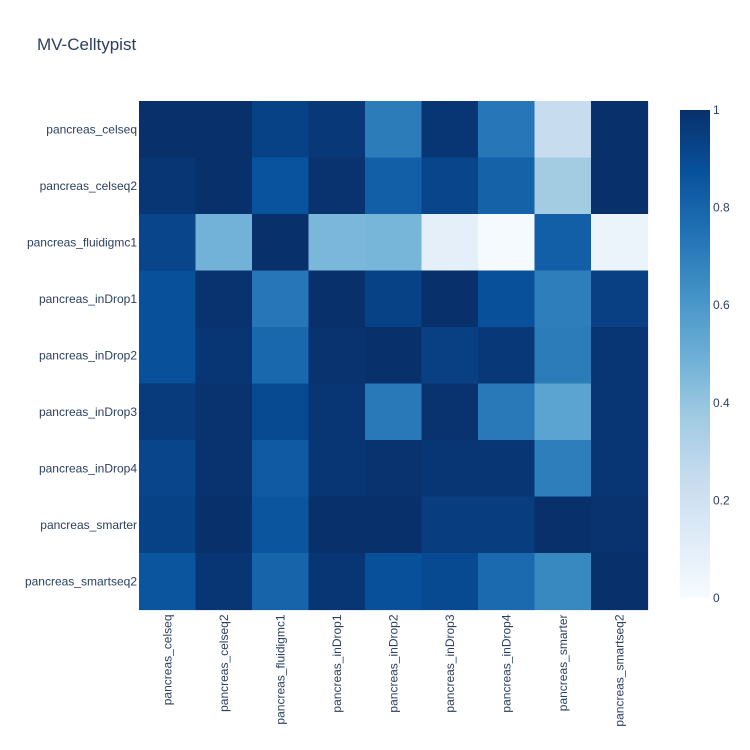 Image resolution: width=750 pixels, height=750 pixels. What do you see at coordinates (721, 208) in the screenshot?
I see `colorbar-tick-label: 0.8` at bounding box center [721, 208].